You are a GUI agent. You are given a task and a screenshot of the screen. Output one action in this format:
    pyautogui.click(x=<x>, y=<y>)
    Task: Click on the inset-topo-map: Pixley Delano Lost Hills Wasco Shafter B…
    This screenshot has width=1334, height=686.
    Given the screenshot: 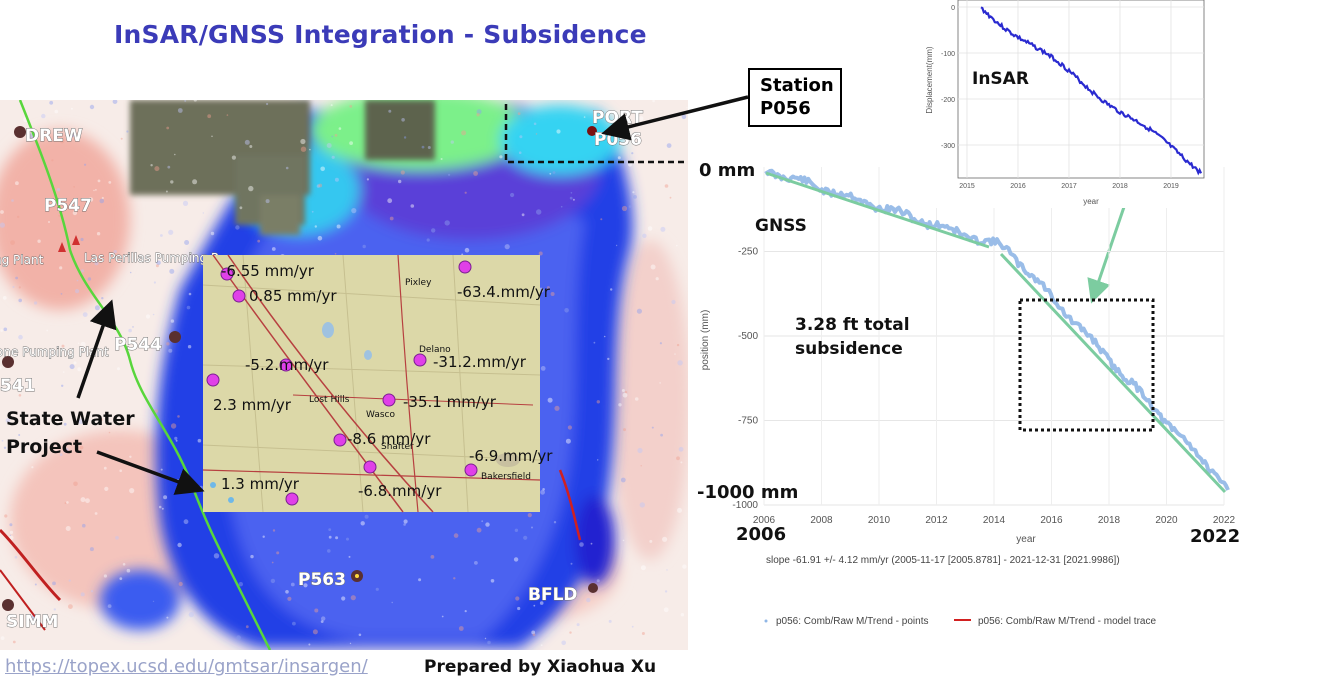 What is the action you would take?
    pyautogui.click(x=377, y=383)
    